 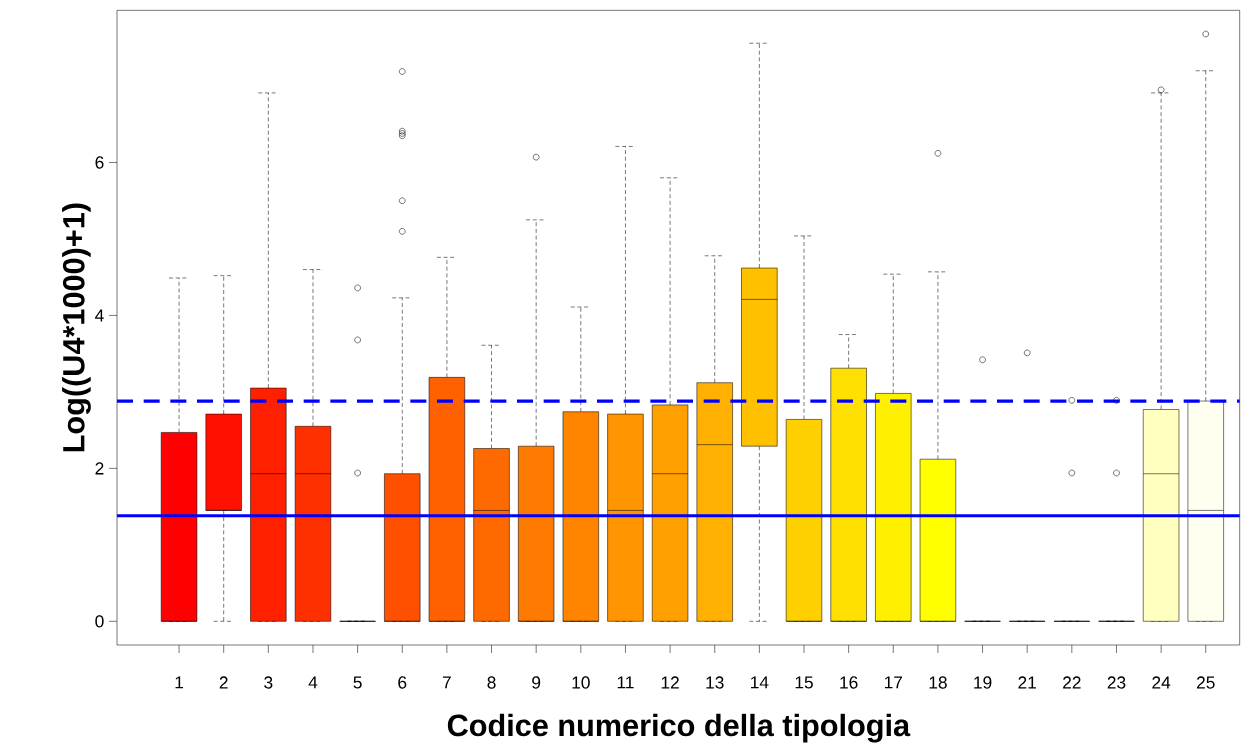 What do you see at coordinates (357, 682) in the screenshot?
I see `x-tick-label: 5` at bounding box center [357, 682].